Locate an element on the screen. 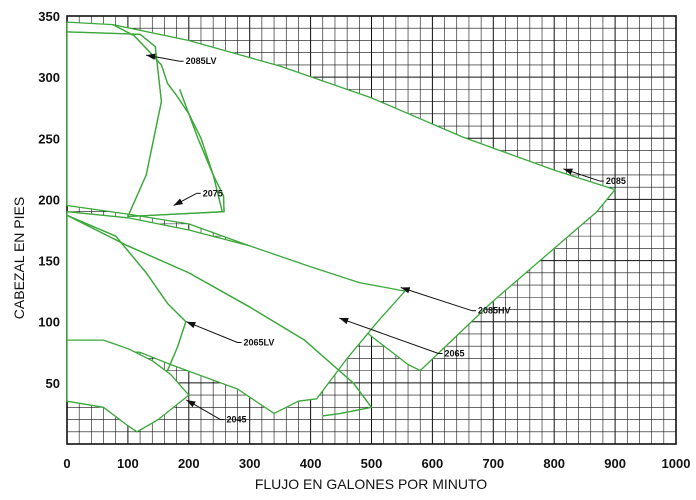  x-tick-label: 500 is located at coordinates (372, 463).